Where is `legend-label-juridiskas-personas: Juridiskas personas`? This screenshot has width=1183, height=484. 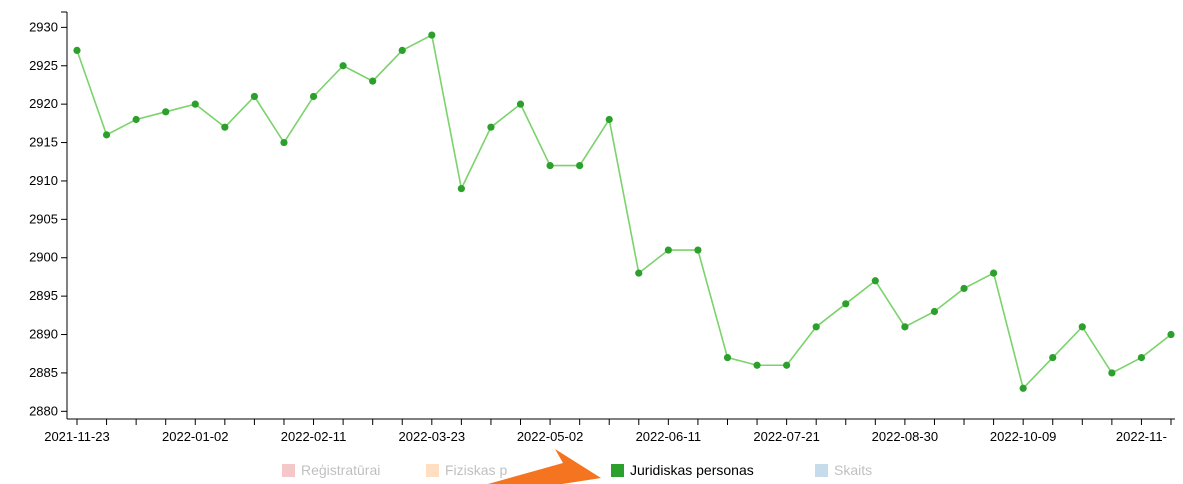
legend-label-juridiskas-personas: Juridiskas personas is located at coordinates (692, 470).